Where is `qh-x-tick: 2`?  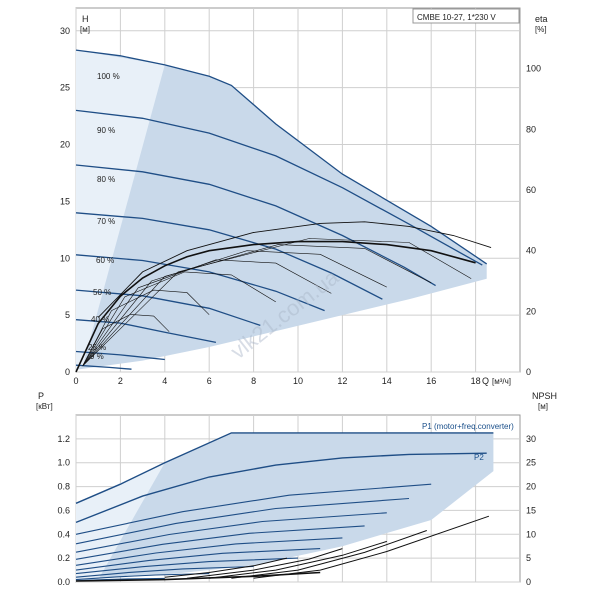
qh-x-tick: 2 is located at coordinates (120, 381).